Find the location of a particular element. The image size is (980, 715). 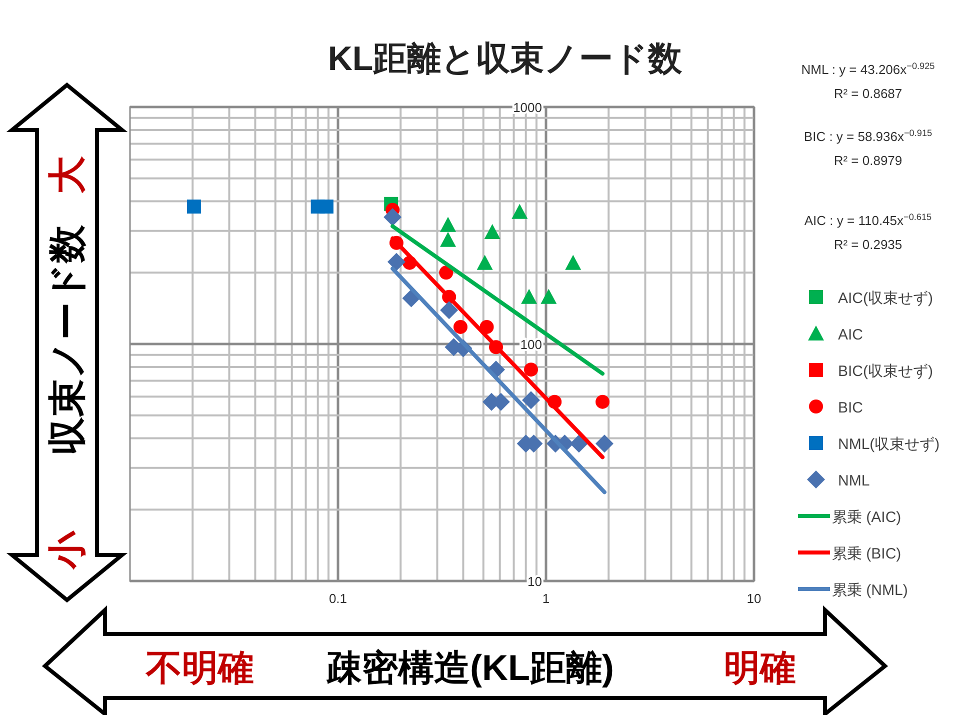

text: R² = 0.8687 is located at coordinates (868, 93).